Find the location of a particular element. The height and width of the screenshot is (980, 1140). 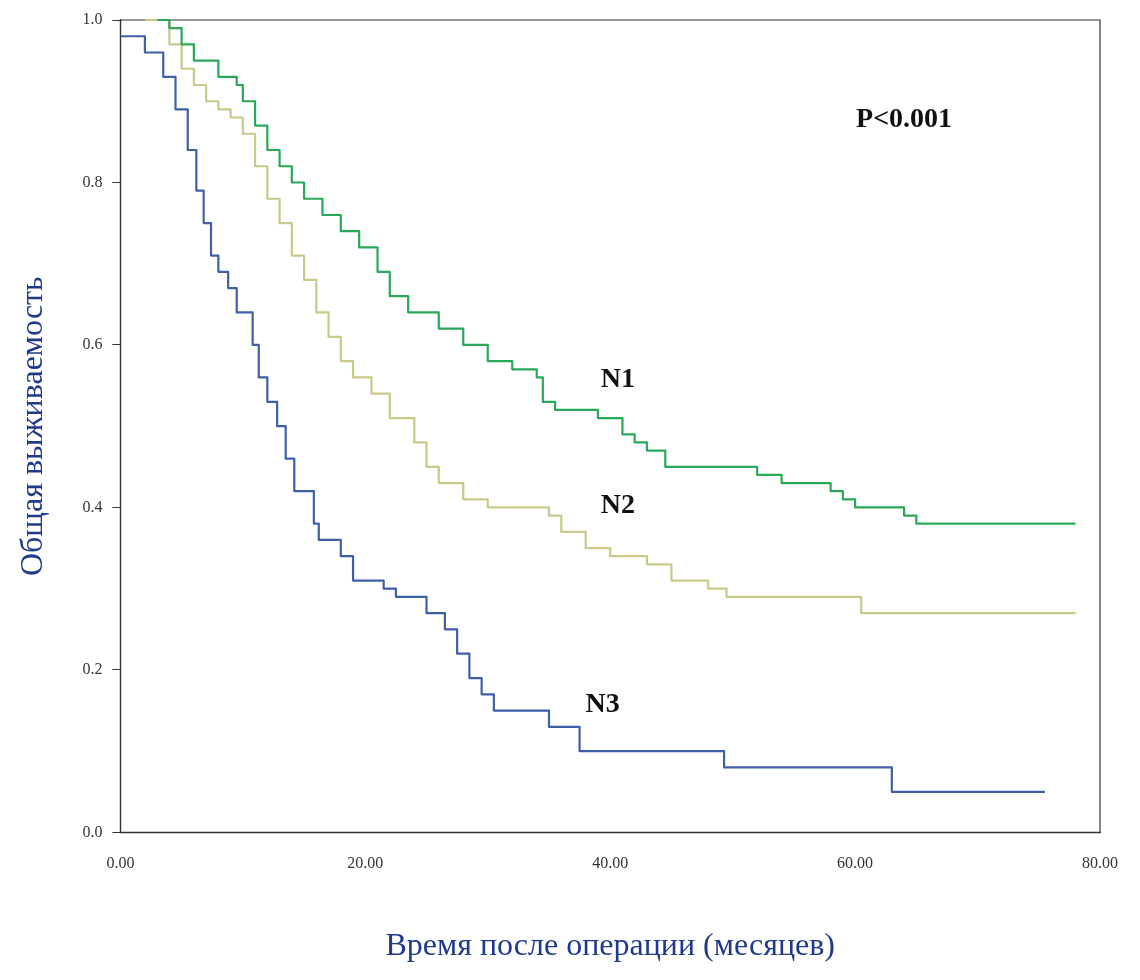

y-tick-label: 0.0 is located at coordinates (92, 831).